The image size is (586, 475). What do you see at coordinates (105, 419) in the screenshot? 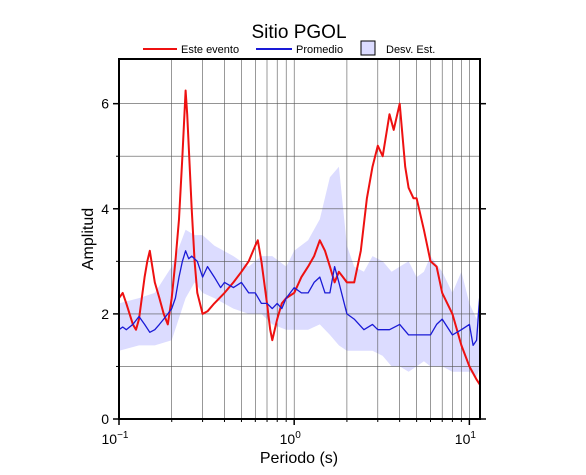
I see `y-tick-label: 0` at bounding box center [105, 419].